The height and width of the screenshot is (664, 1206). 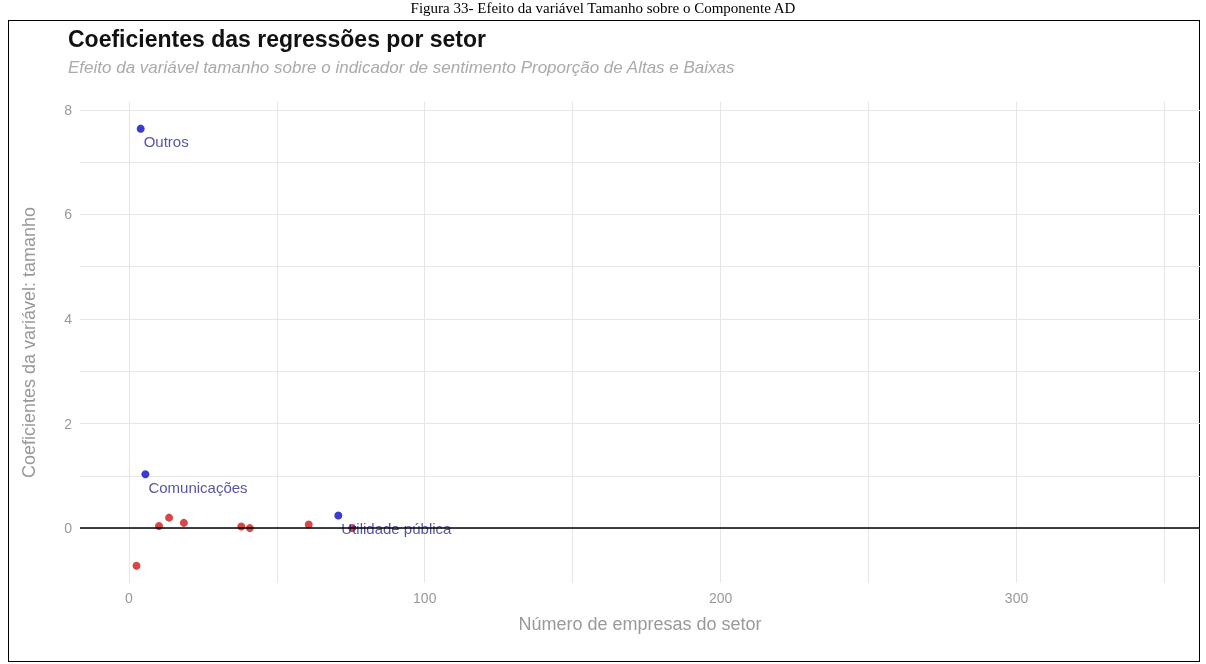 I want to click on text: Figura 33- Efeito da variável Tamanho sobre o Componente AD, so click(x=603, y=8).